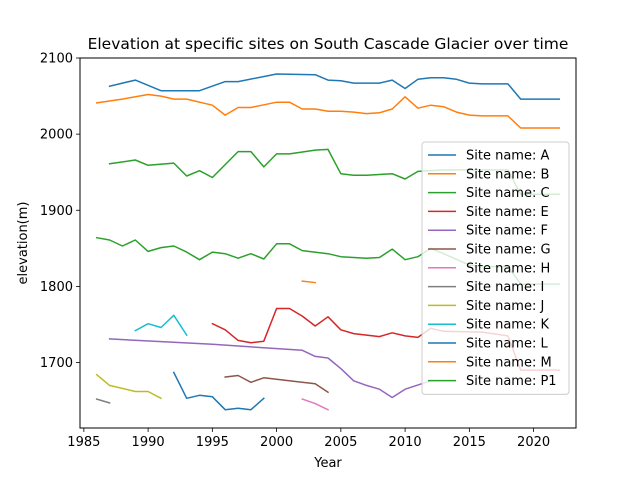 The width and height of the screenshot is (640, 480). Describe the element at coordinates (507, 325) in the screenshot. I see `legend-label: Site name: K` at that location.